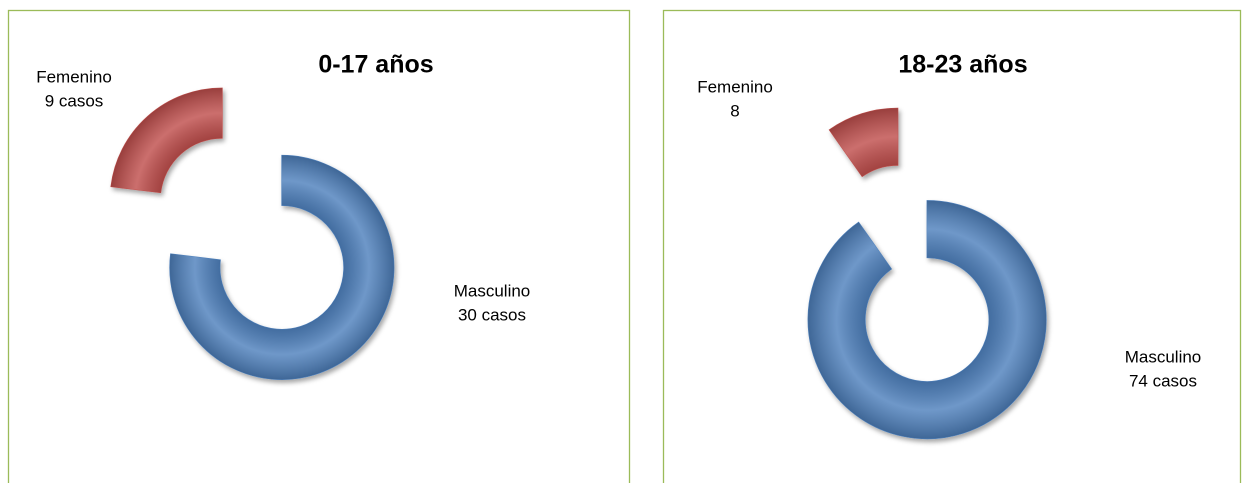 This screenshot has height=483, width=1243. Describe the element at coordinates (375, 65) in the screenshot. I see `chart-title: 0-17 años` at that location.